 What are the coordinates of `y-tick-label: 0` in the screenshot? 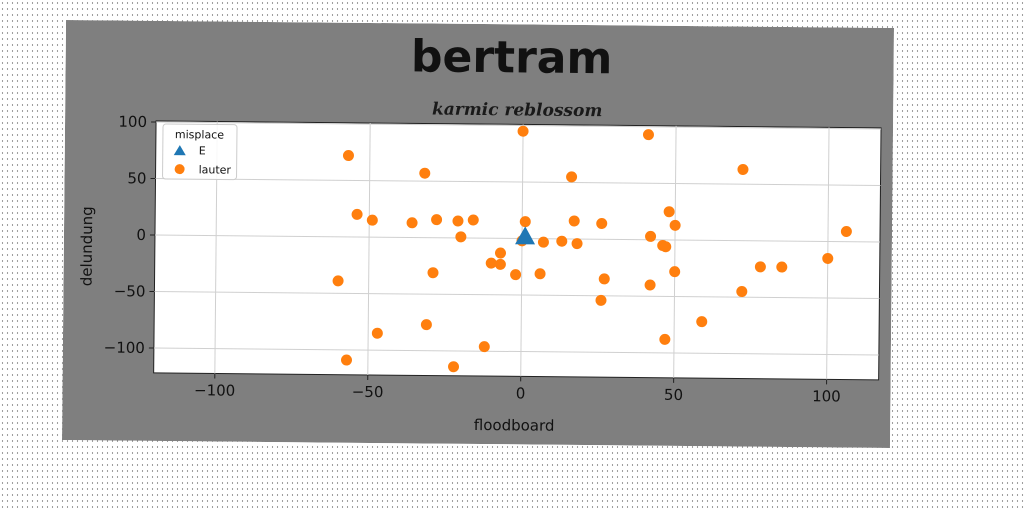 It's located at (141, 235).